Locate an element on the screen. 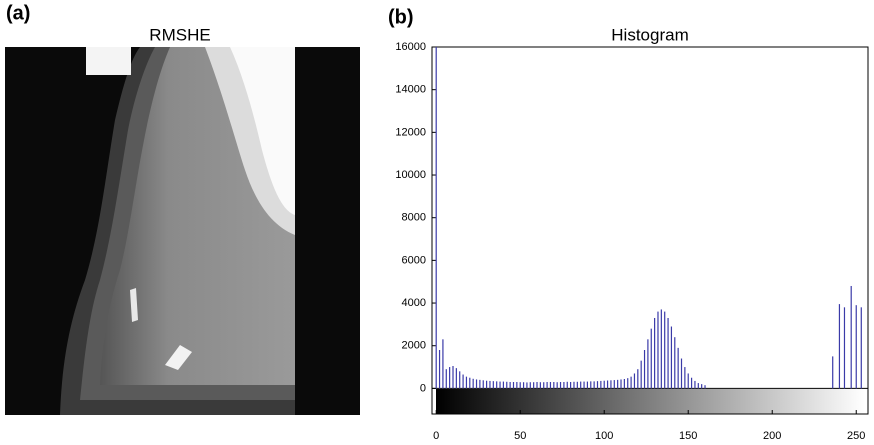 The image size is (874, 445). image-title: RMSHE is located at coordinates (179, 34).